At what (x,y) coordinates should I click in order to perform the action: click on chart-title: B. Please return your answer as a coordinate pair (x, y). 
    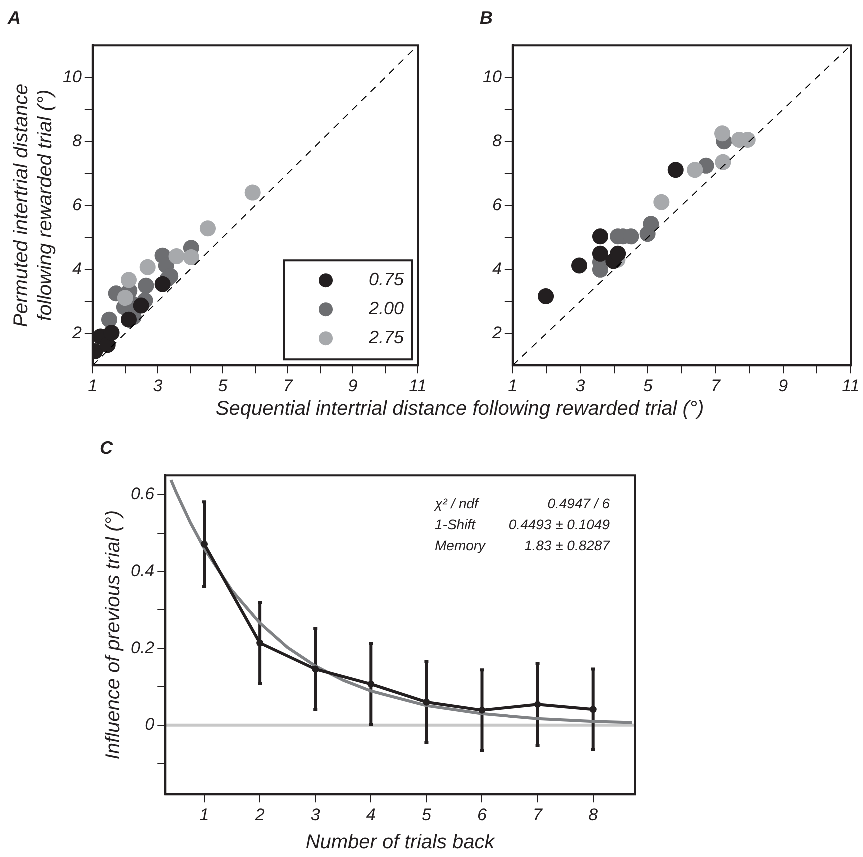
    Looking at the image, I should click on (486, 18).